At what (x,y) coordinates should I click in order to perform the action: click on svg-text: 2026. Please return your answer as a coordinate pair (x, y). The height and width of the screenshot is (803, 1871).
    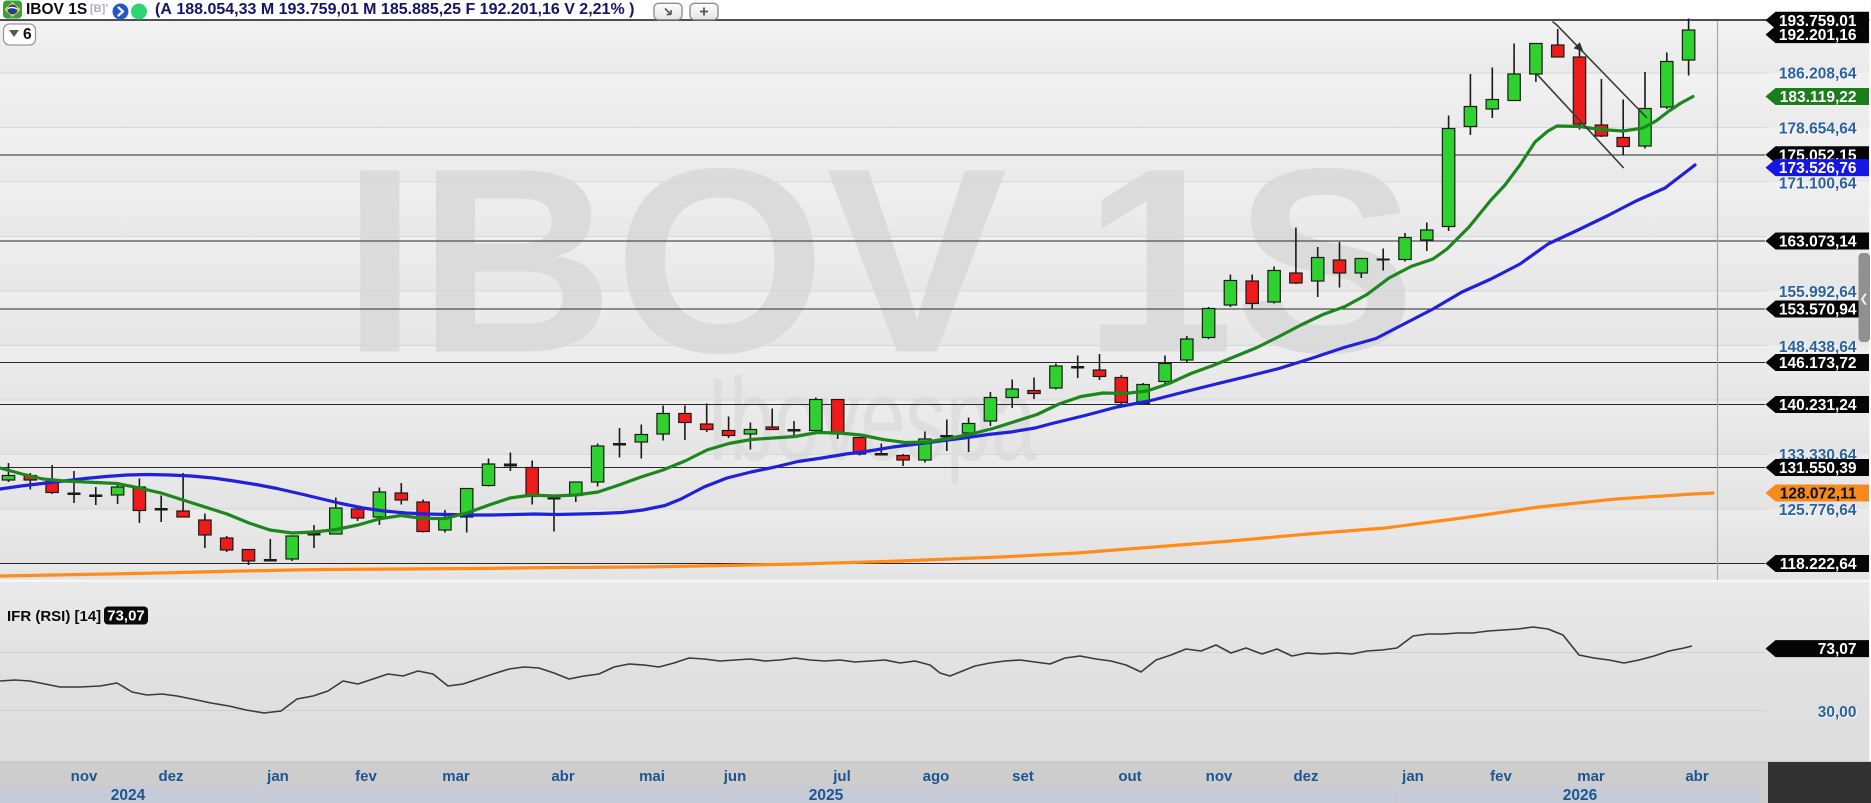
    Looking at the image, I should click on (1580, 795).